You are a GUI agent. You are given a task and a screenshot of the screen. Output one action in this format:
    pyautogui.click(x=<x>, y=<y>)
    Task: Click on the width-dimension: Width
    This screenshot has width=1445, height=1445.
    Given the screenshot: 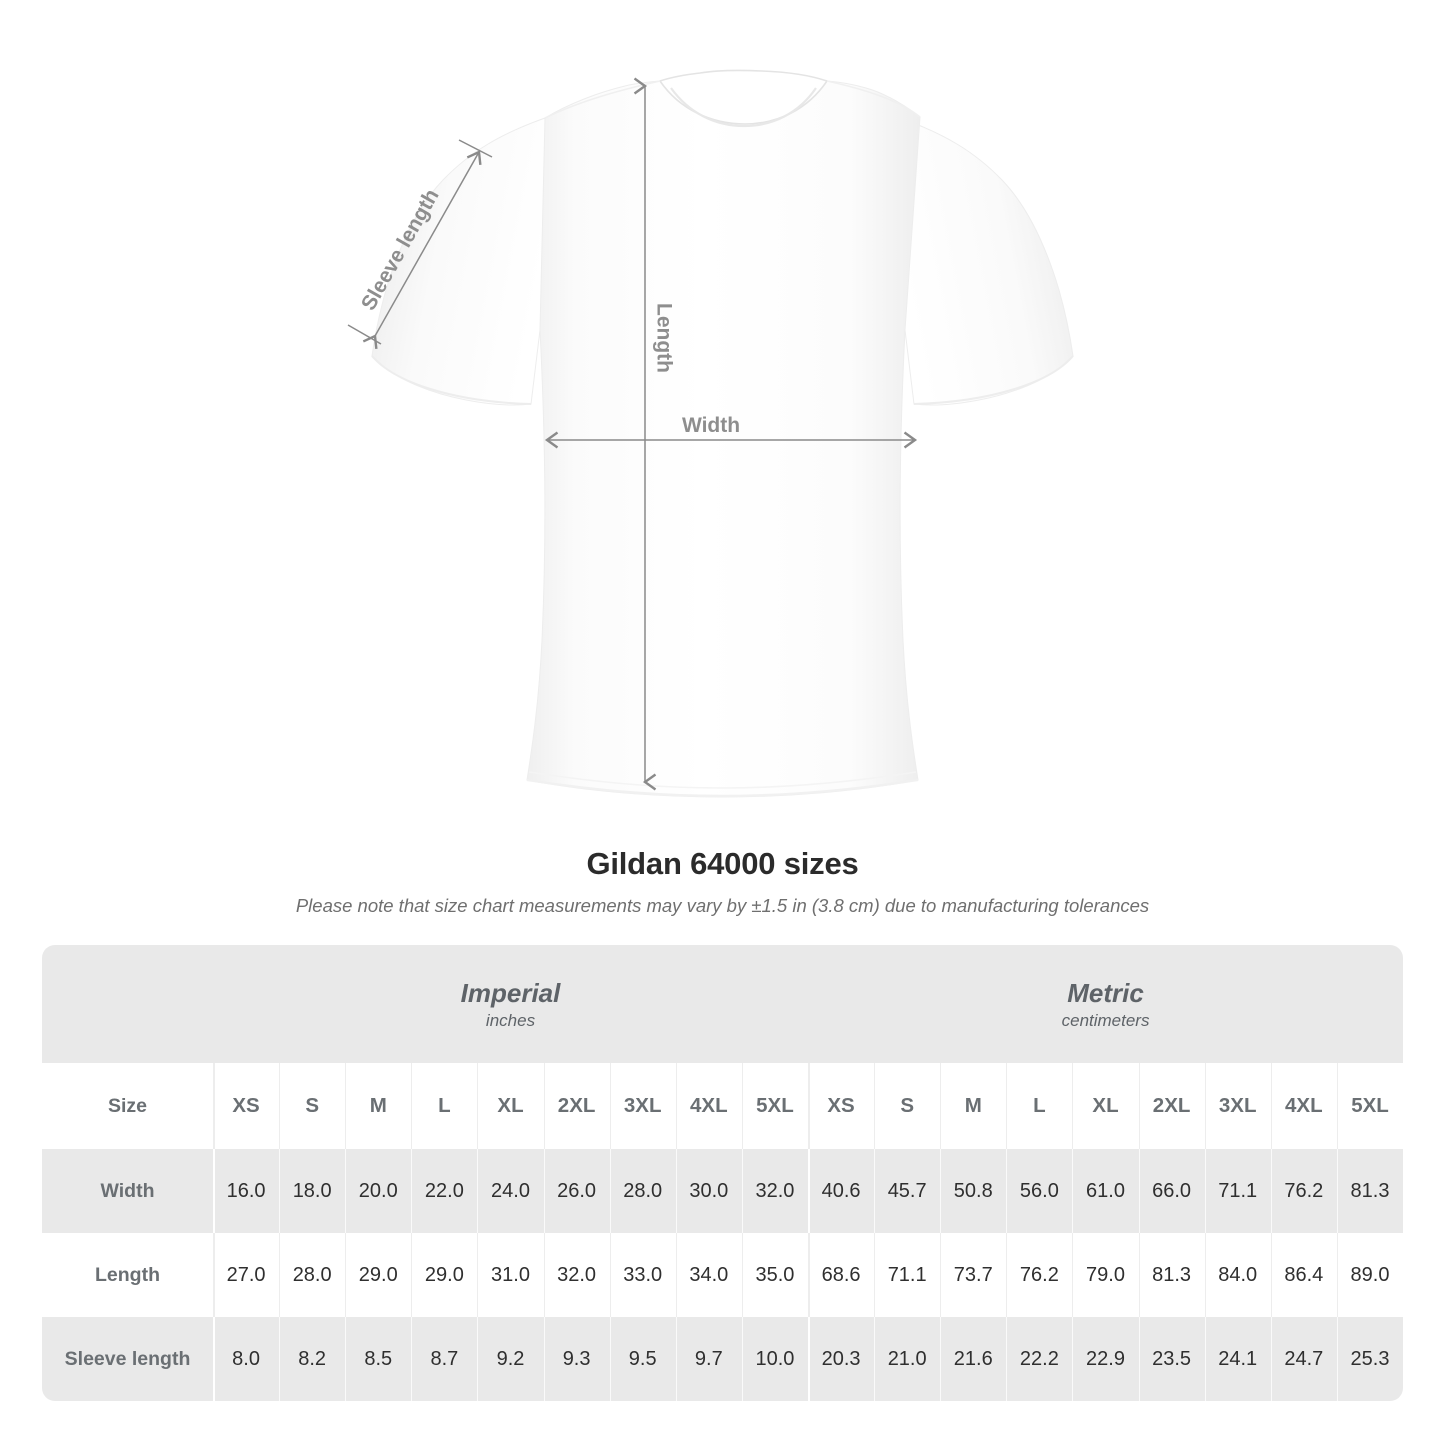 What is the action you would take?
    pyautogui.click(x=731, y=431)
    